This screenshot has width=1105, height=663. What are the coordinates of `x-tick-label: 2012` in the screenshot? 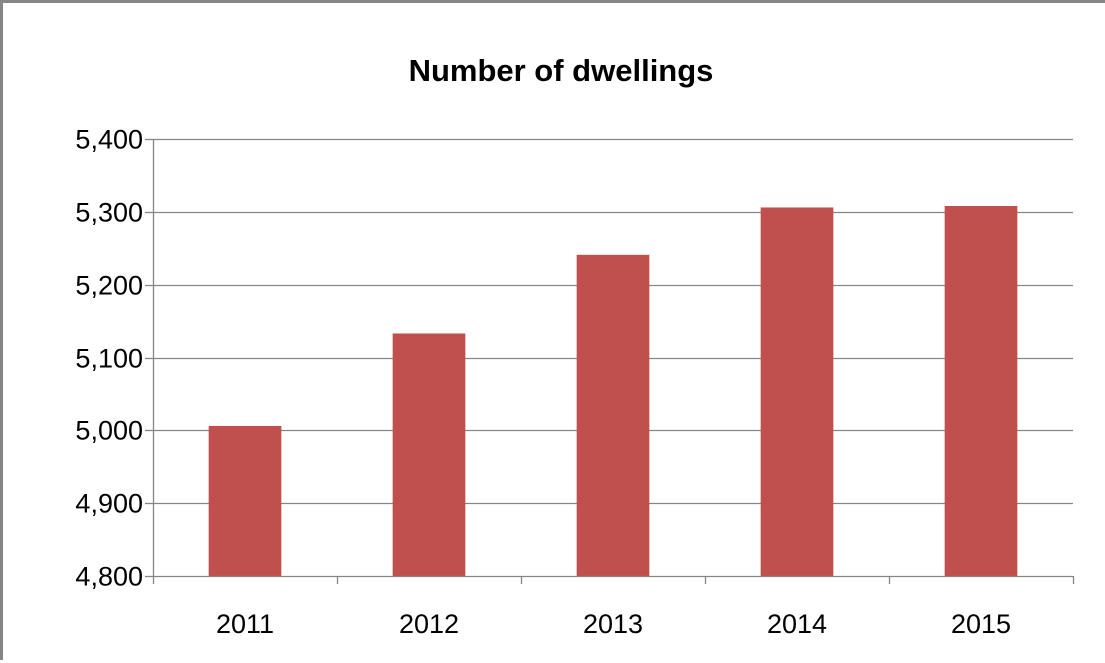 It's located at (429, 624).